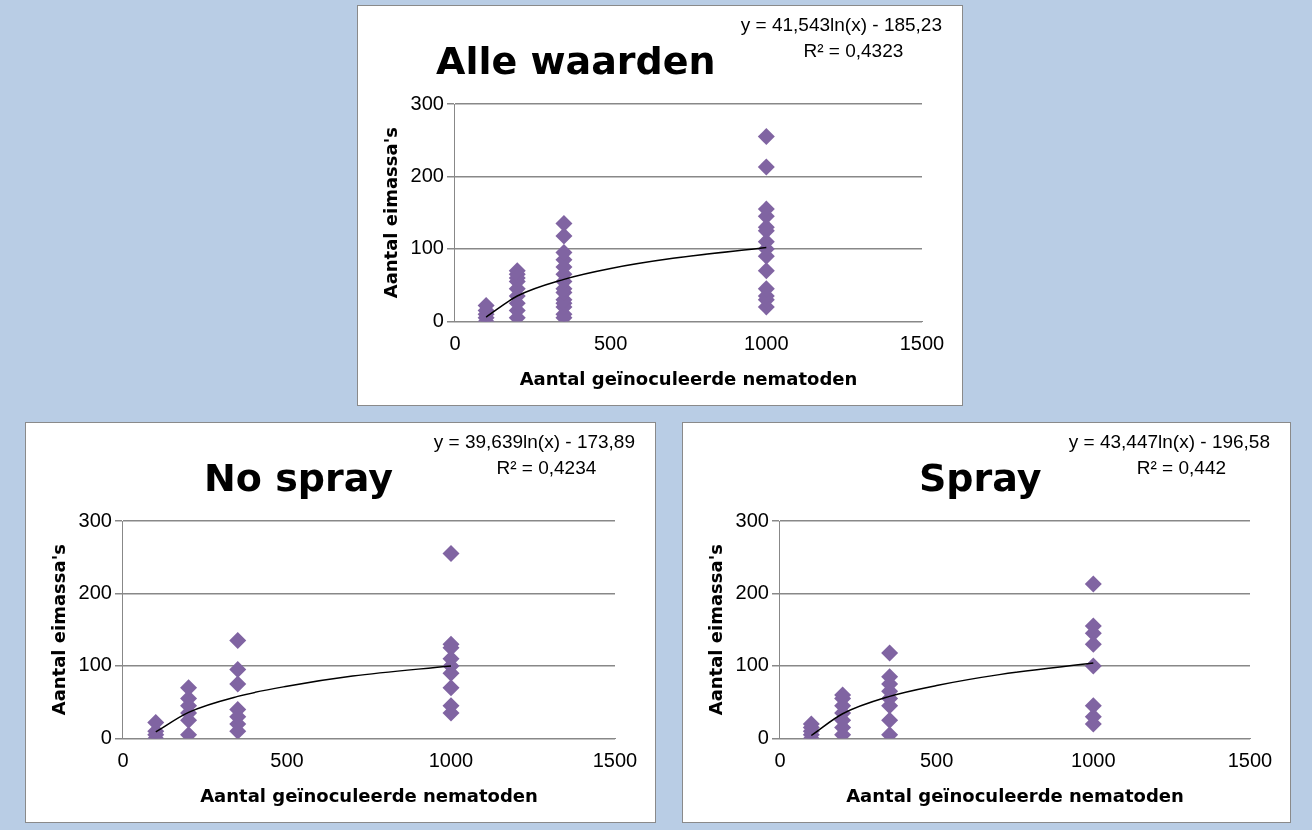 Image resolution: width=1312 pixels, height=830 pixels. Describe the element at coordinates (534, 442) in the screenshot. I see `text: y = 39,639ln(x) - 173,89` at that location.